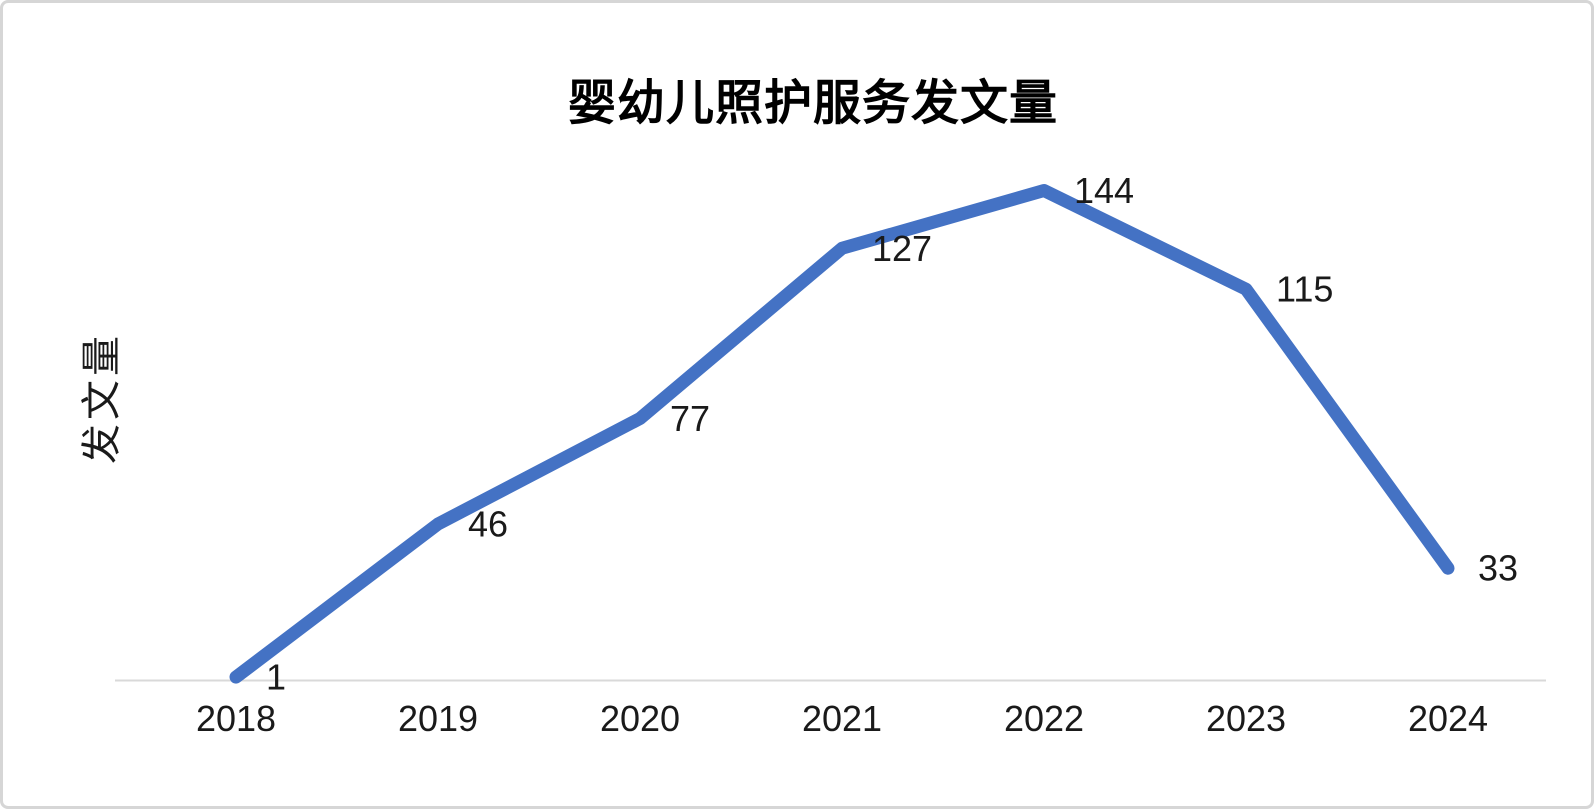 Image resolution: width=1594 pixels, height=809 pixels. What do you see at coordinates (438, 718) in the screenshot?
I see `x-tick-label: 2019` at bounding box center [438, 718].